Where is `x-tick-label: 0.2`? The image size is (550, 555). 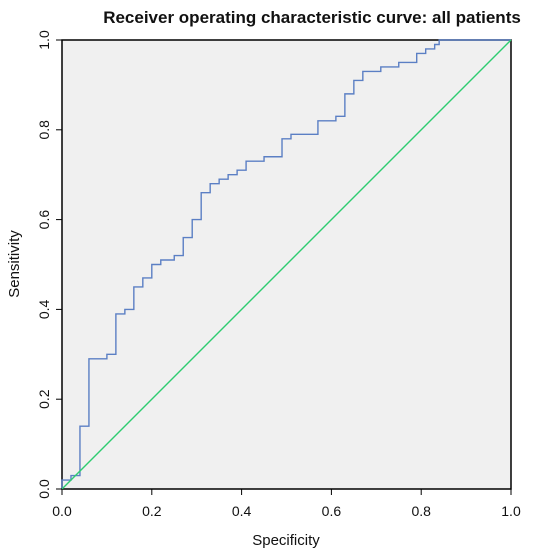 x-tick-label: 0.2 is located at coordinates (152, 511).